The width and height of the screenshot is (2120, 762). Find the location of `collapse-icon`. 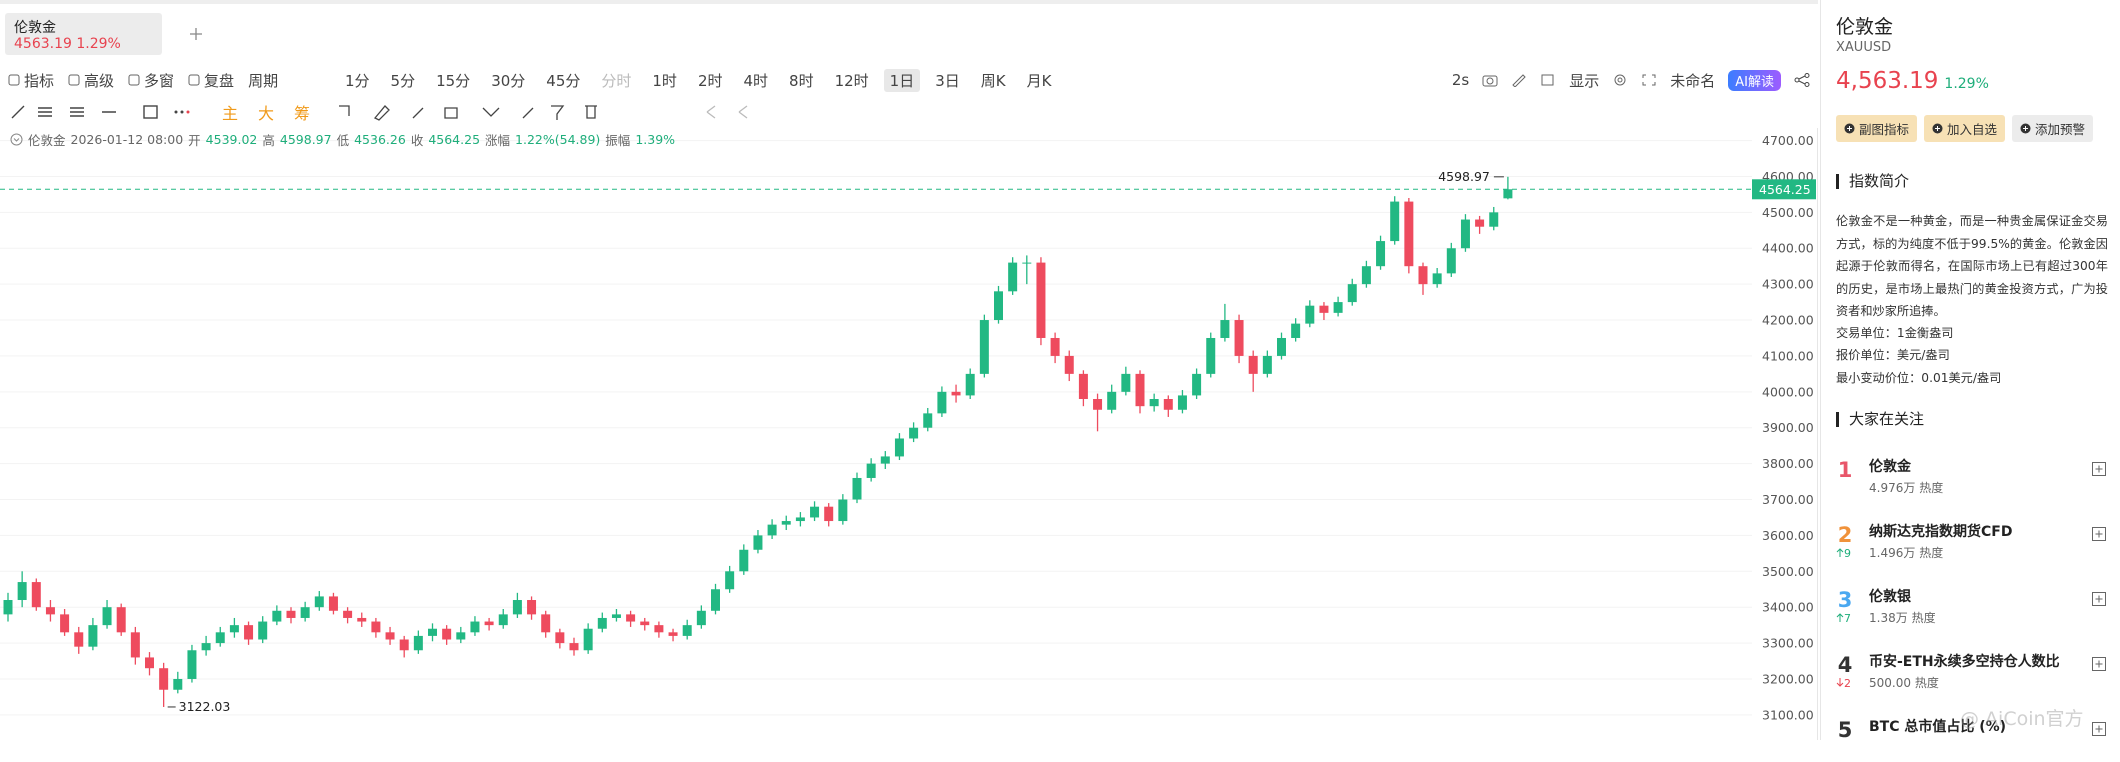

collapse-icon is located at coordinates (16, 139).